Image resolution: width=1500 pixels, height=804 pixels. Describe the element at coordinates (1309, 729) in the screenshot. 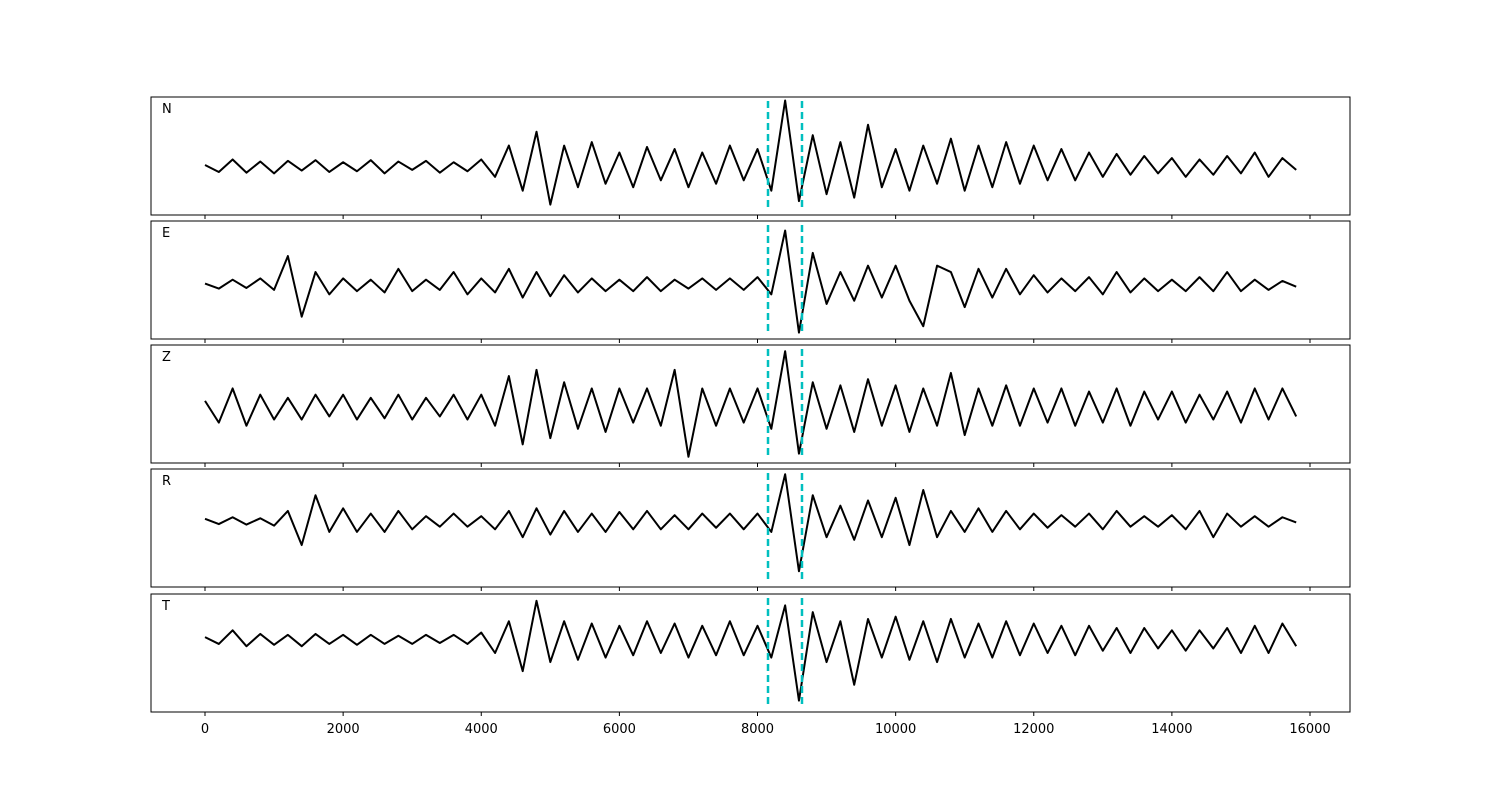

I see `x-tick-label: 16000` at that location.